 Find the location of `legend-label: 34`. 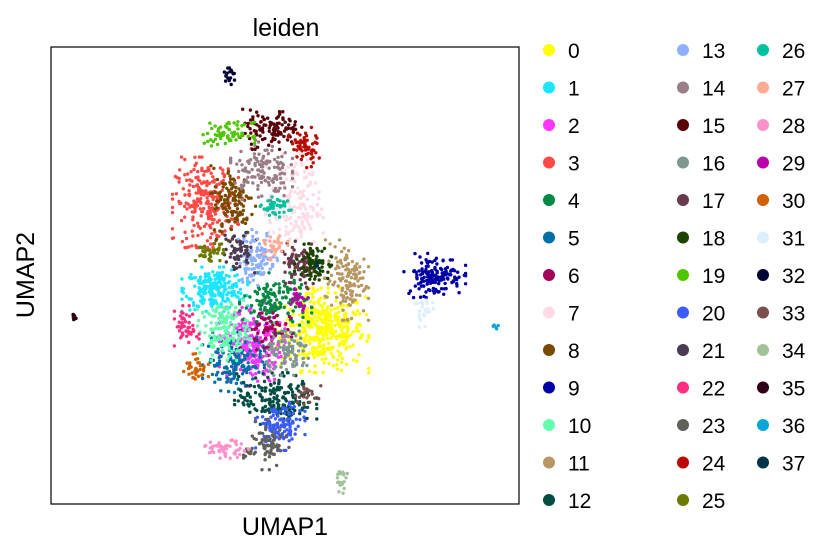

legend-label: 34 is located at coordinates (794, 351).